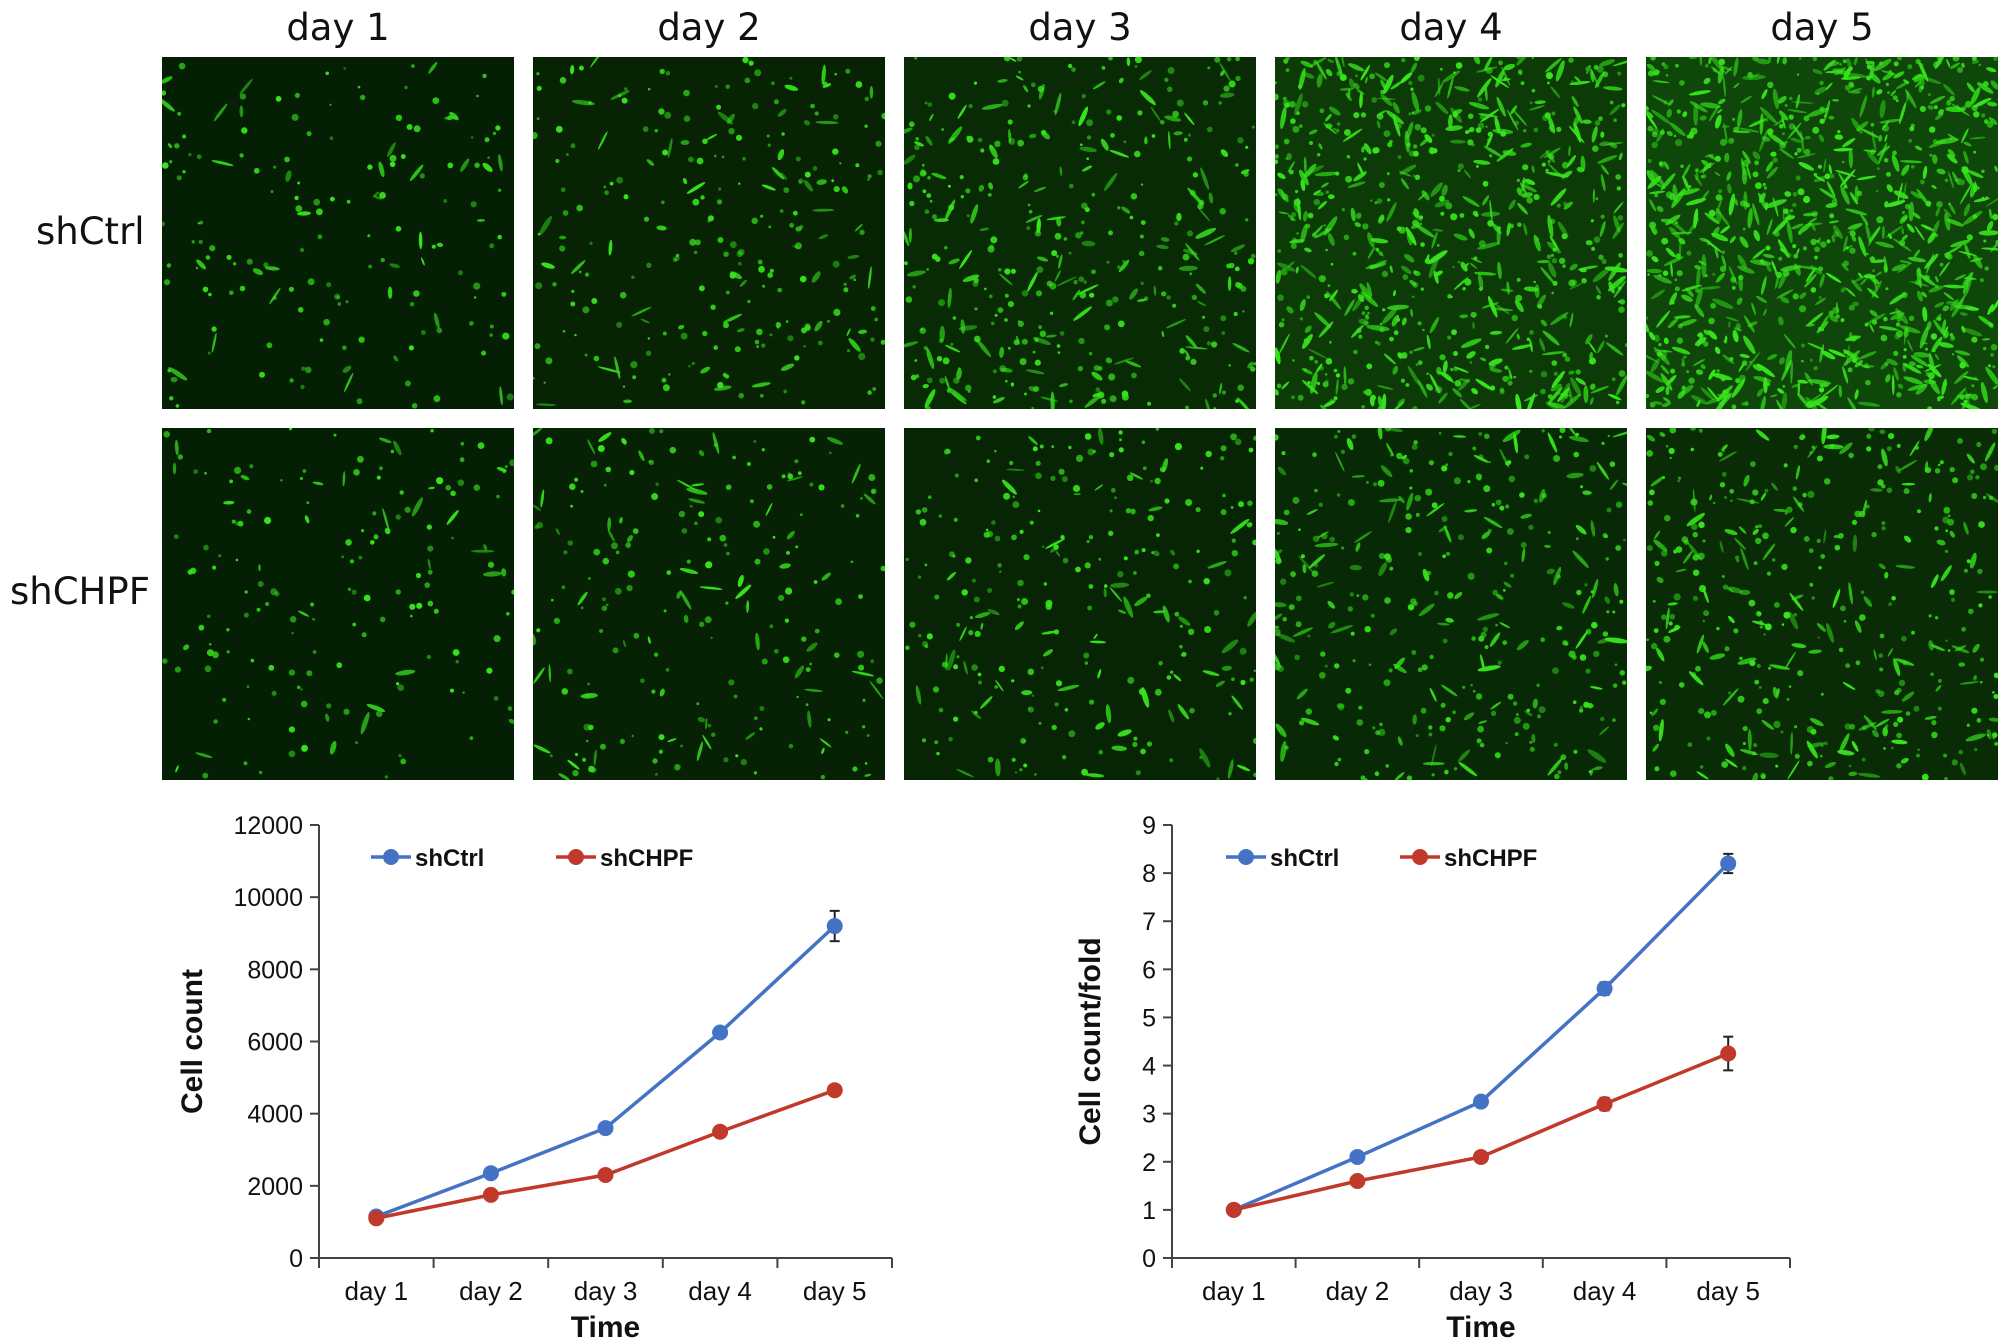 The width and height of the screenshot is (2008, 1344). Describe the element at coordinates (1080, 27) in the screenshot. I see `column-label-3: day 3` at that location.